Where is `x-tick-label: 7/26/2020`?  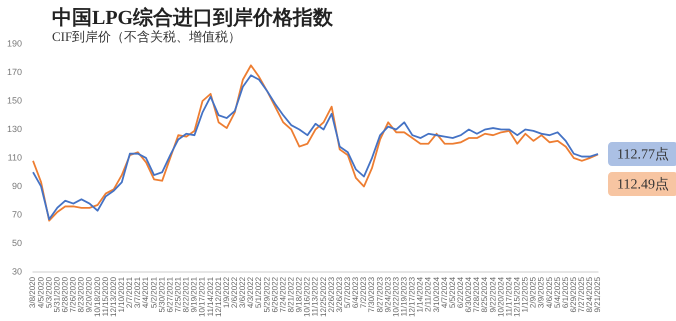
x-tick-label: 7/26/2020 is located at coordinates (73, 294).